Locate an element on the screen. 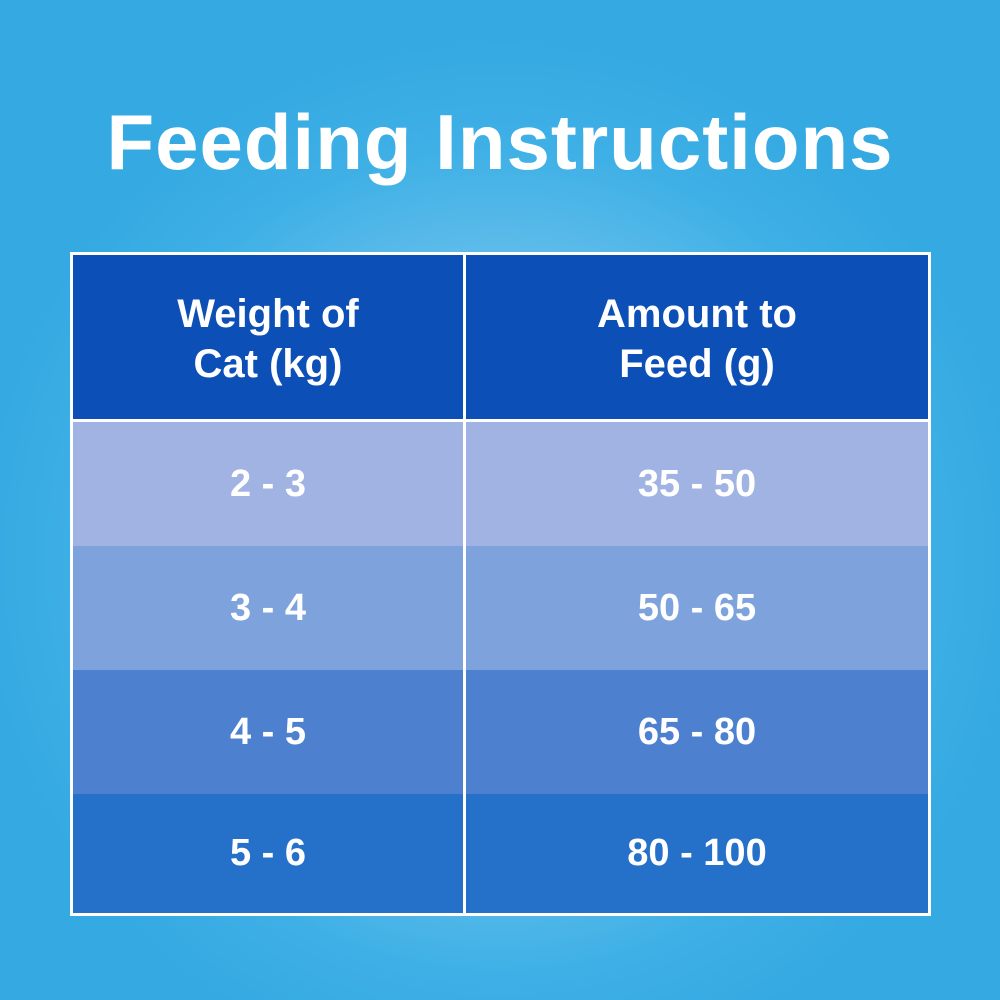 The image size is (1000, 1000). table-header-row: Weight of Cat (kg) Amount to Feed (g) is located at coordinates (500, 337).